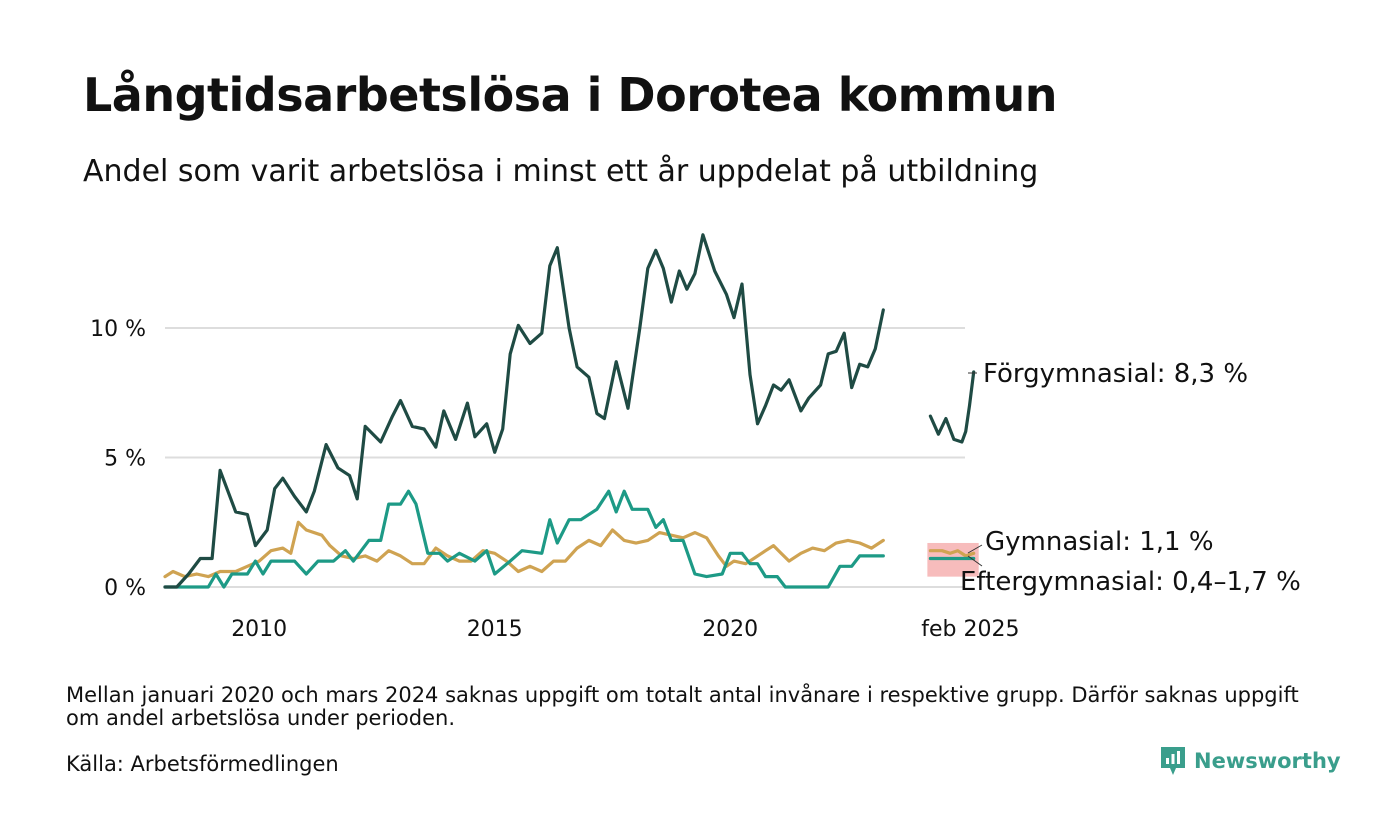  What do you see at coordinates (570, 95) in the screenshot?
I see `chart-title: Långtidsarbetslösa i Dorotea kommun` at bounding box center [570, 95].